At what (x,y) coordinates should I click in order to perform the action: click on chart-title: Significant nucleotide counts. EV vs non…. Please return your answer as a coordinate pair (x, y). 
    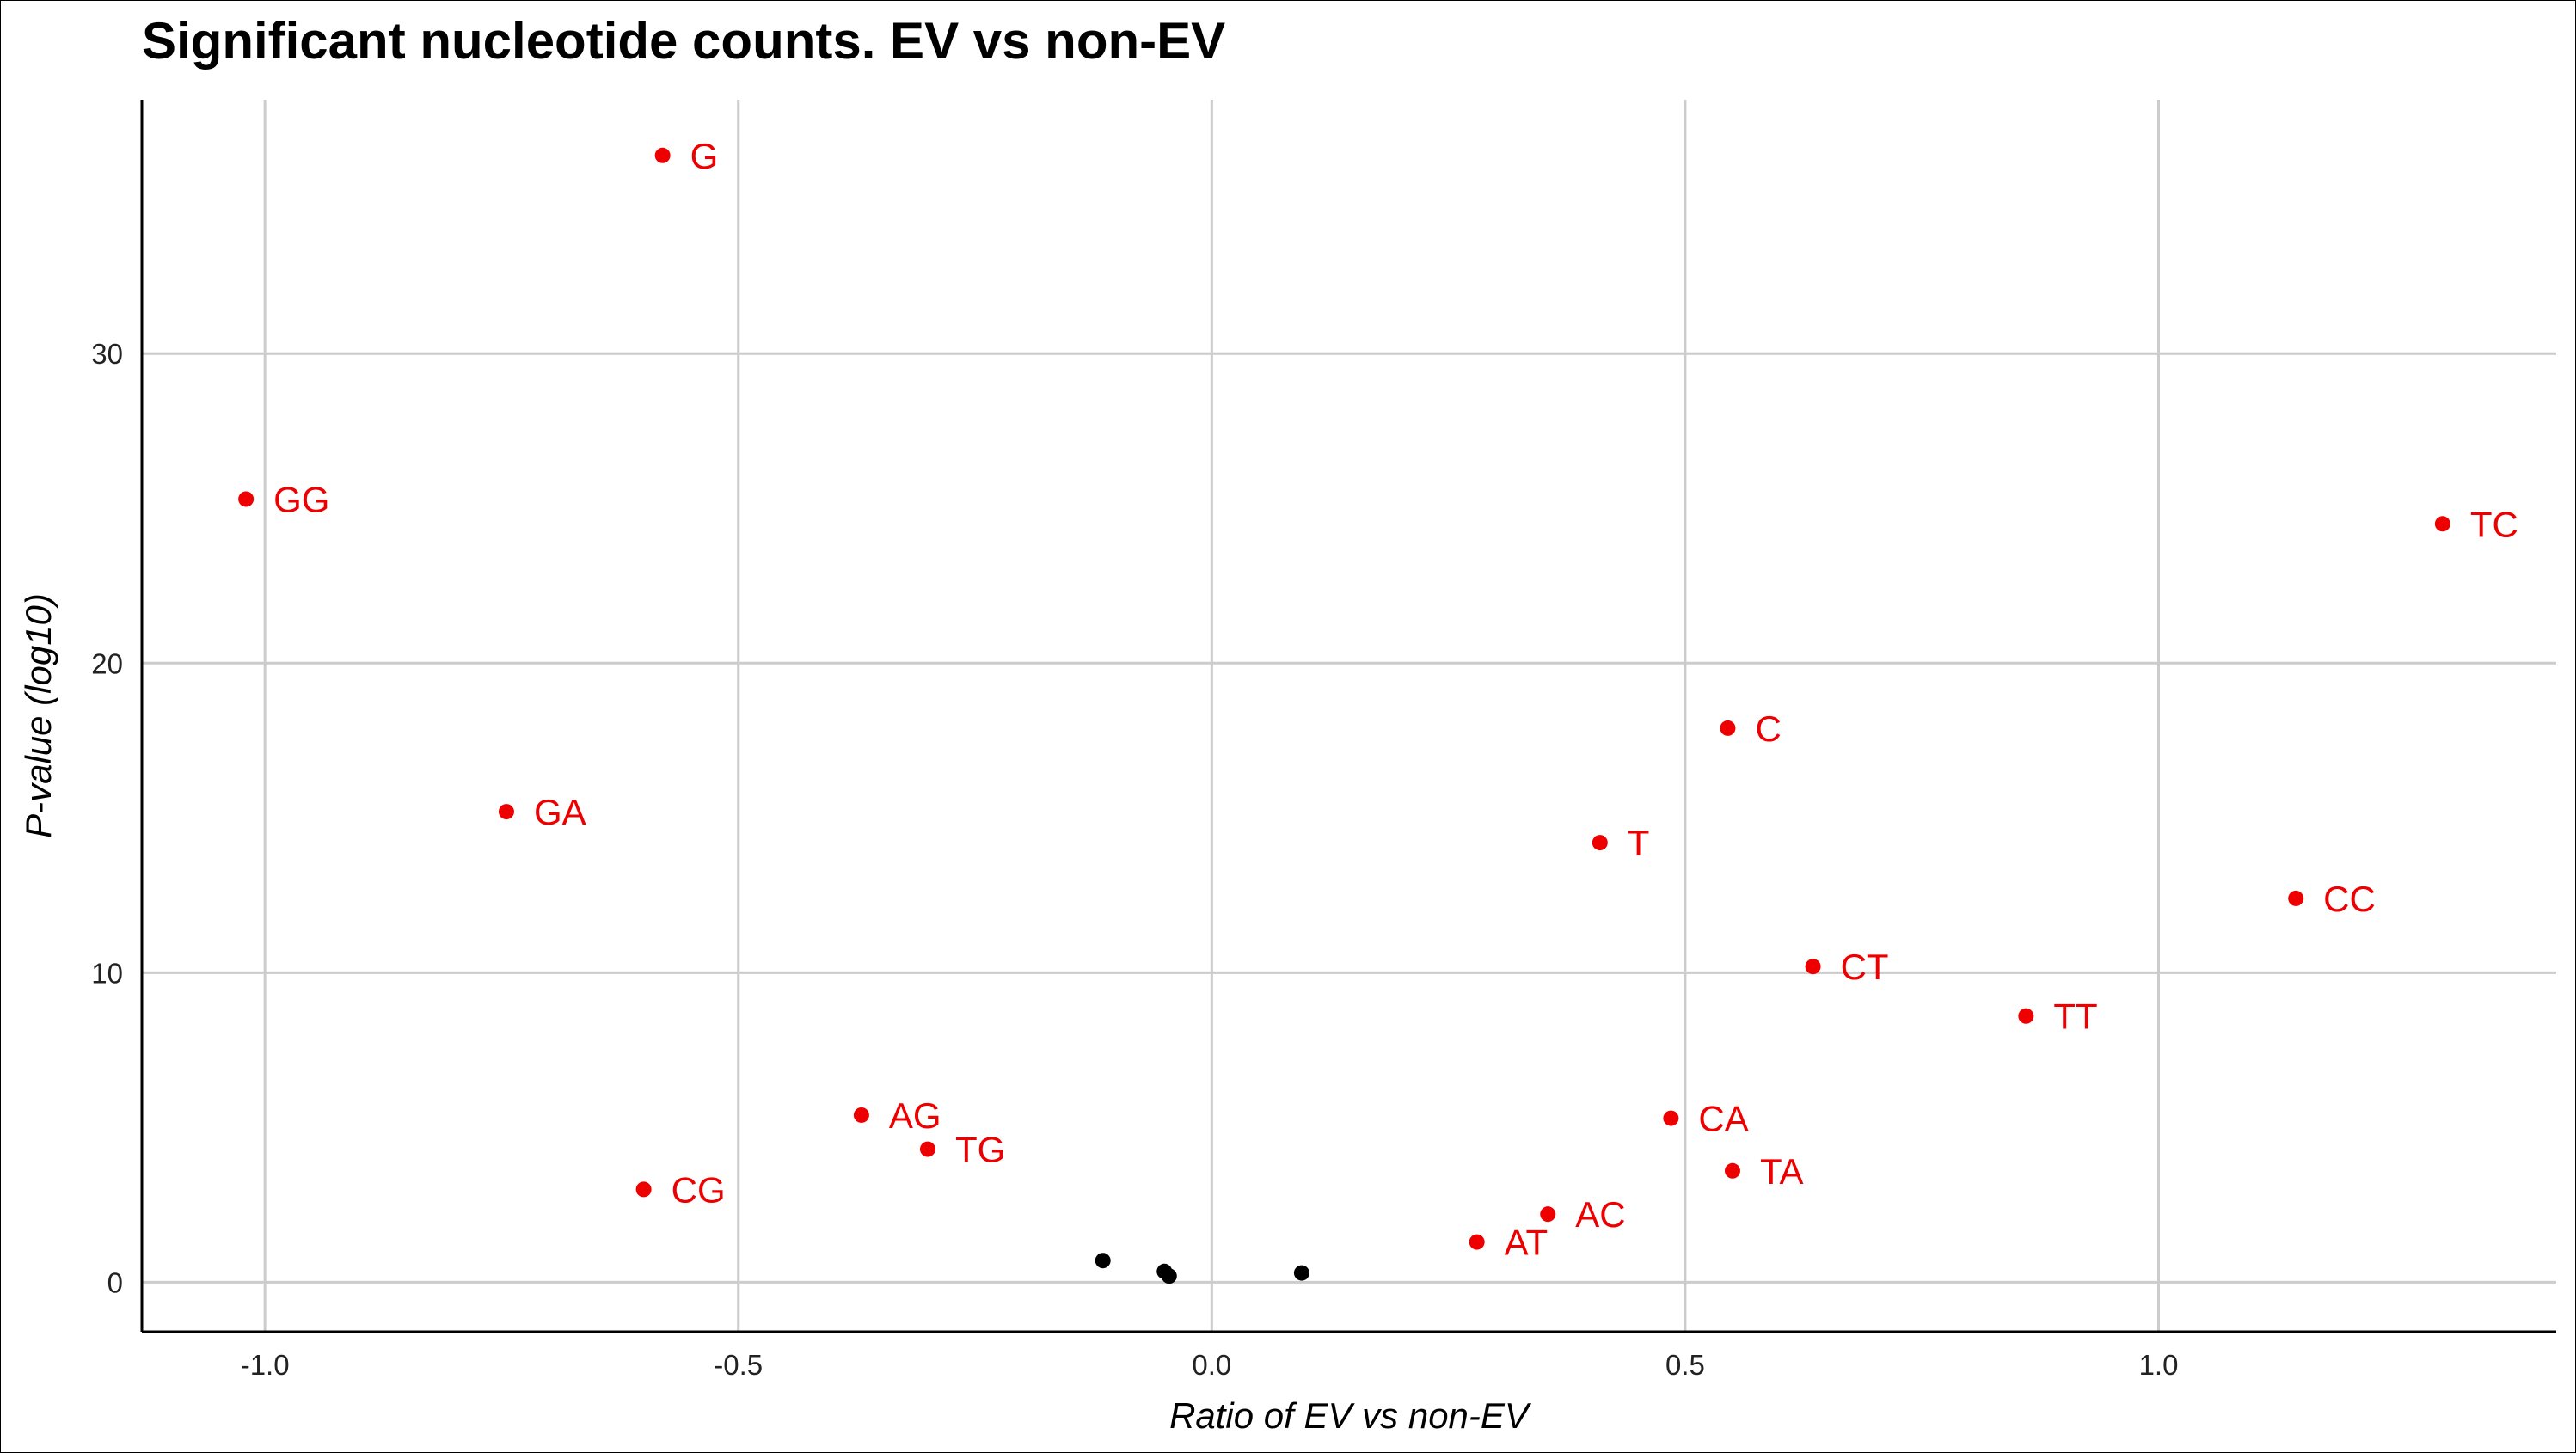
    Looking at the image, I should click on (684, 41).